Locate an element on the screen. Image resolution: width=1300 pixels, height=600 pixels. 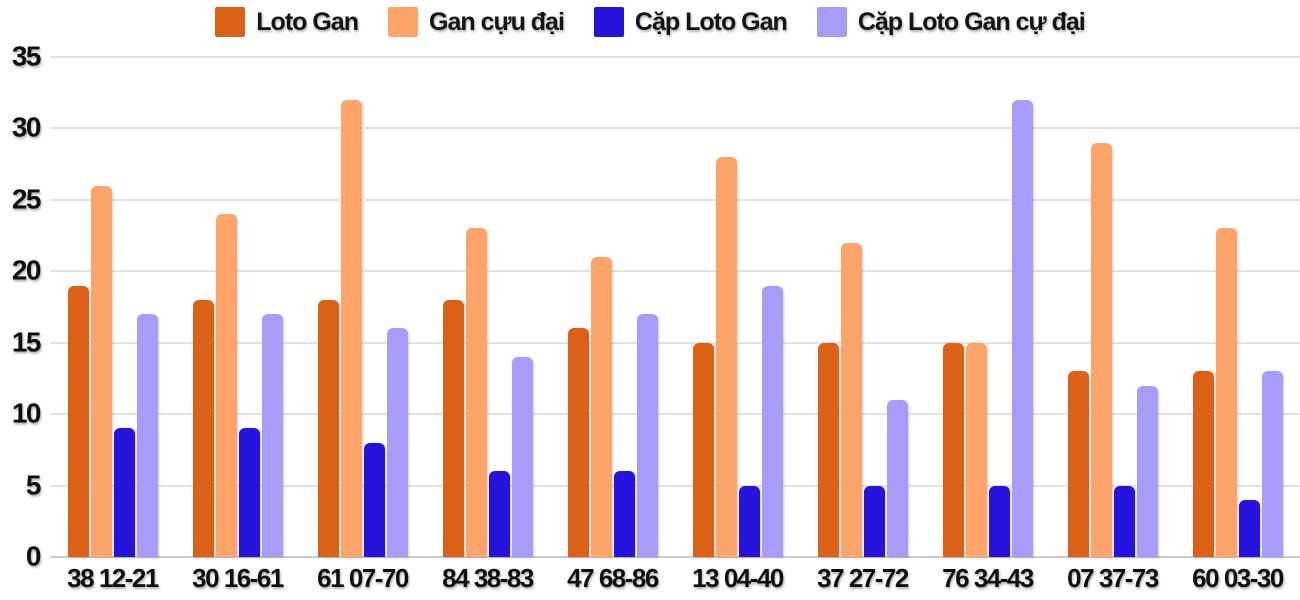
x-tick-label: 37 27-72 is located at coordinates (863, 578).